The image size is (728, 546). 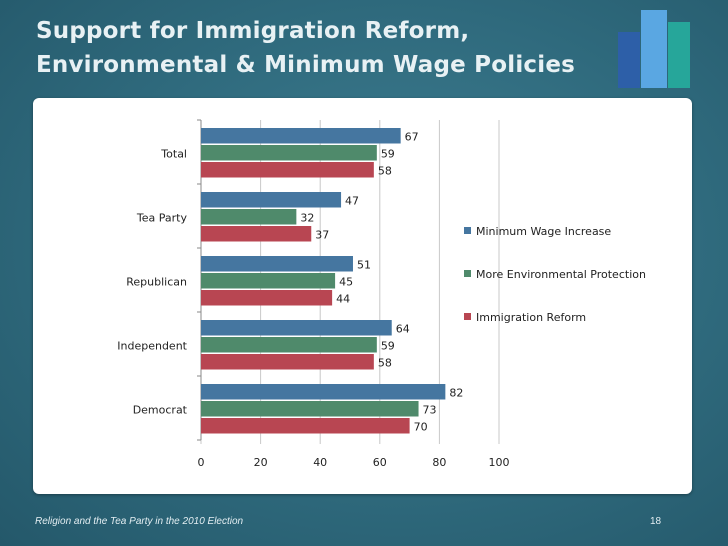 I want to click on data-label-democrat-immigration-reform: 70, so click(x=421, y=427).